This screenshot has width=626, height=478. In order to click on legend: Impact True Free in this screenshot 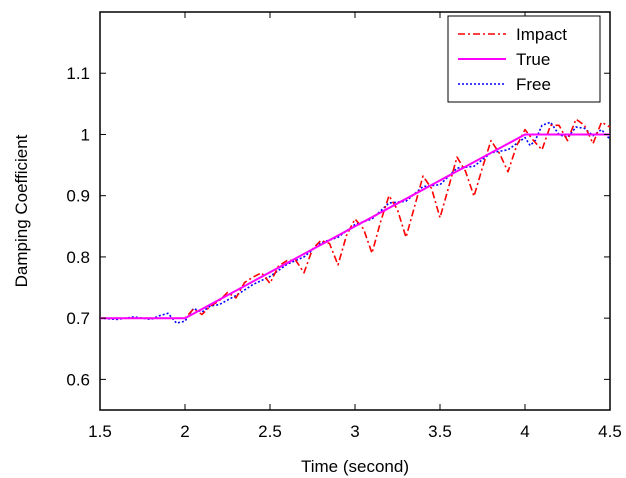, I will do `click(524, 59)`.